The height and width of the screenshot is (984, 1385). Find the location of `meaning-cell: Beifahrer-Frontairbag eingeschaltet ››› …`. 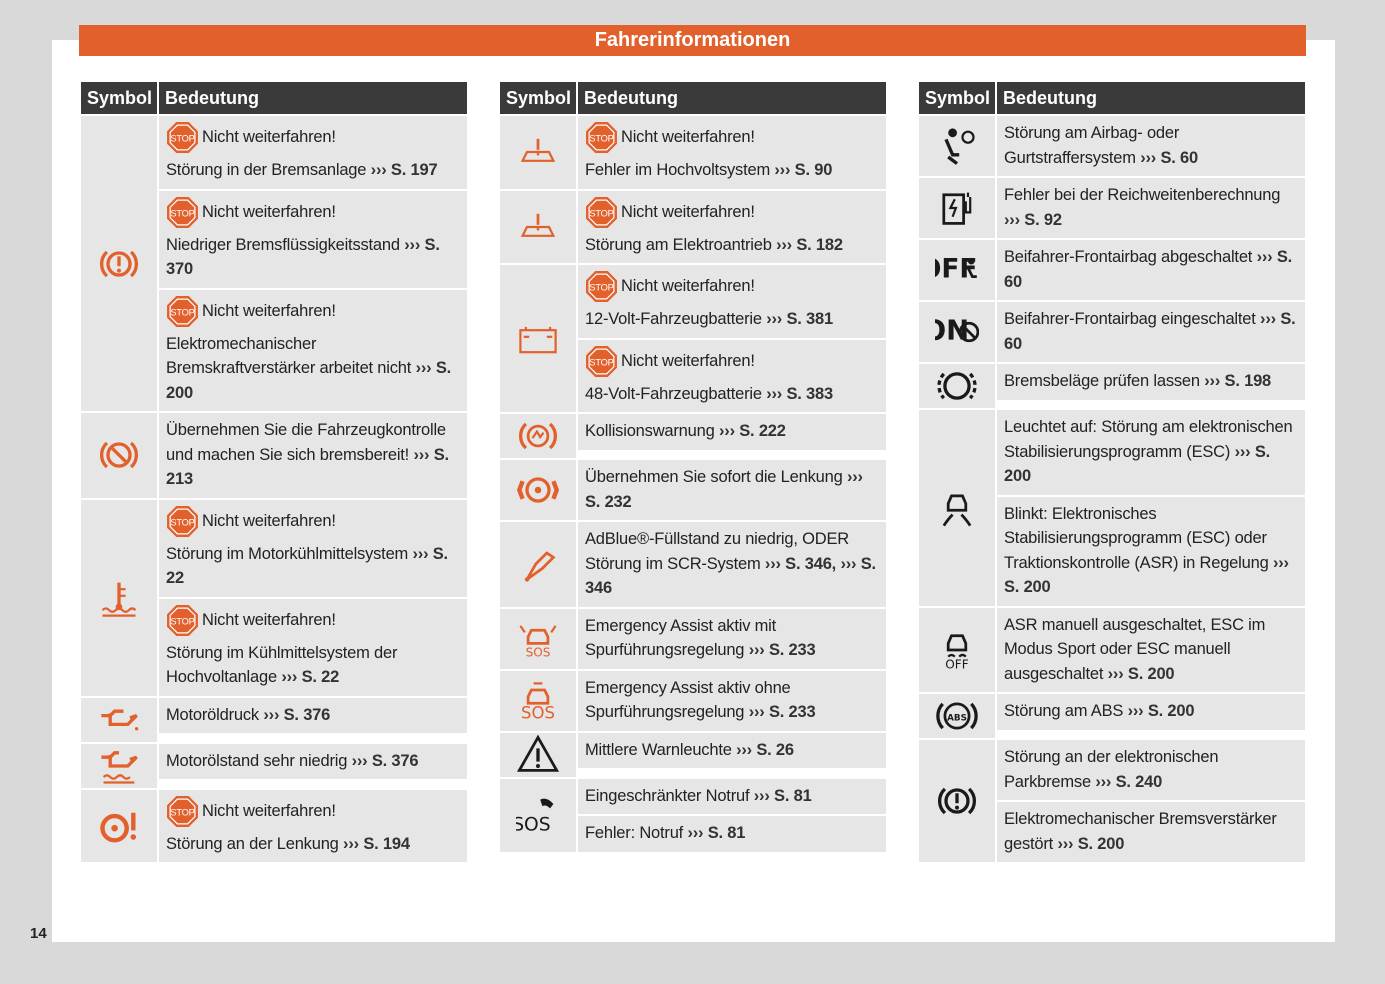

meaning-cell: Beifahrer-Frontairbag eingeschaltet ››› … is located at coordinates (1151, 332).